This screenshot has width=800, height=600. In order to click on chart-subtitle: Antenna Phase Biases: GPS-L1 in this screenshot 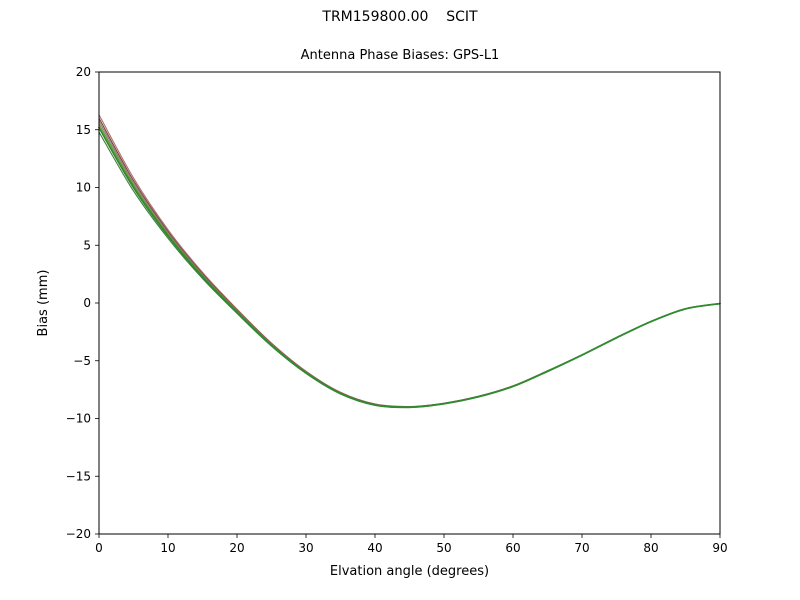, I will do `click(400, 55)`.